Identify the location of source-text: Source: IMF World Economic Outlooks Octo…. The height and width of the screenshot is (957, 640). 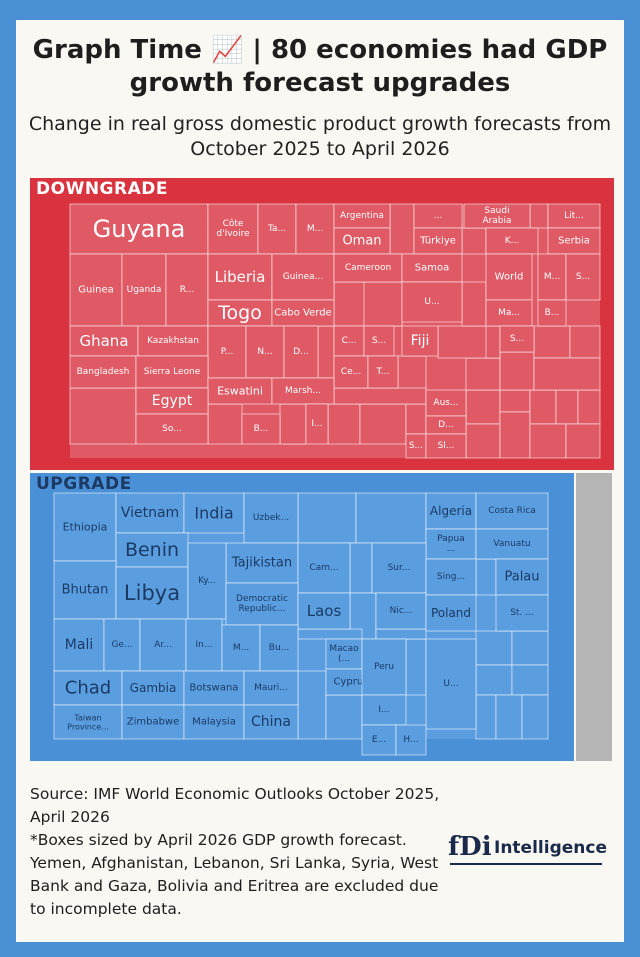
(235, 805).